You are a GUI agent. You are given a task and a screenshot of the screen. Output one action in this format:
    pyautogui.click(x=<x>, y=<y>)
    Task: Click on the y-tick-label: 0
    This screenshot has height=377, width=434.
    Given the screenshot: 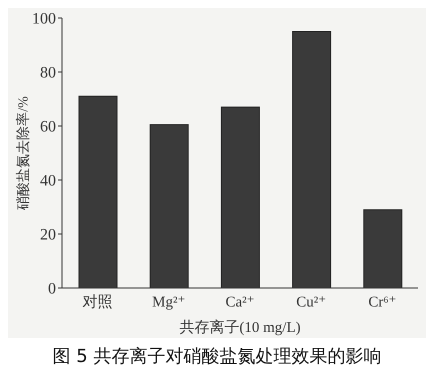 What is the action you would take?
    pyautogui.click(x=52, y=289)
    